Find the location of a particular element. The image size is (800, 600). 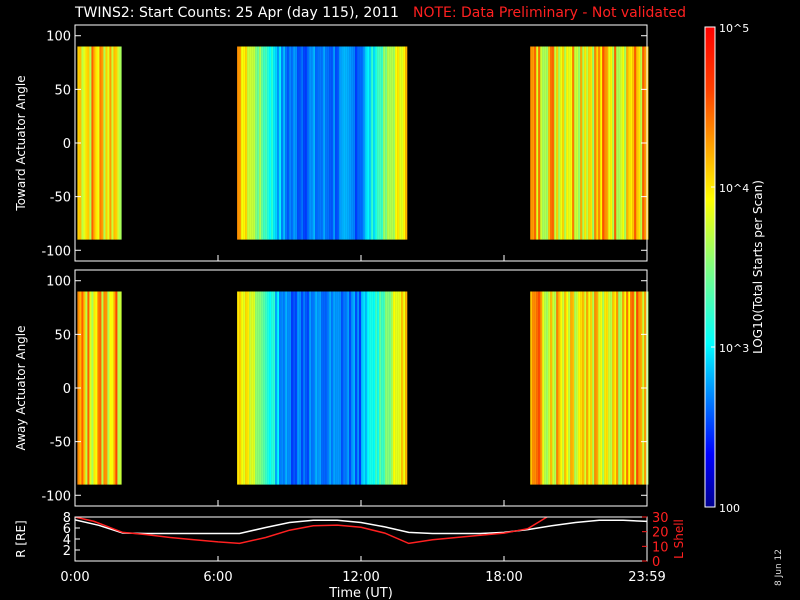

lshell-series-line is located at coordinates (312, 531).